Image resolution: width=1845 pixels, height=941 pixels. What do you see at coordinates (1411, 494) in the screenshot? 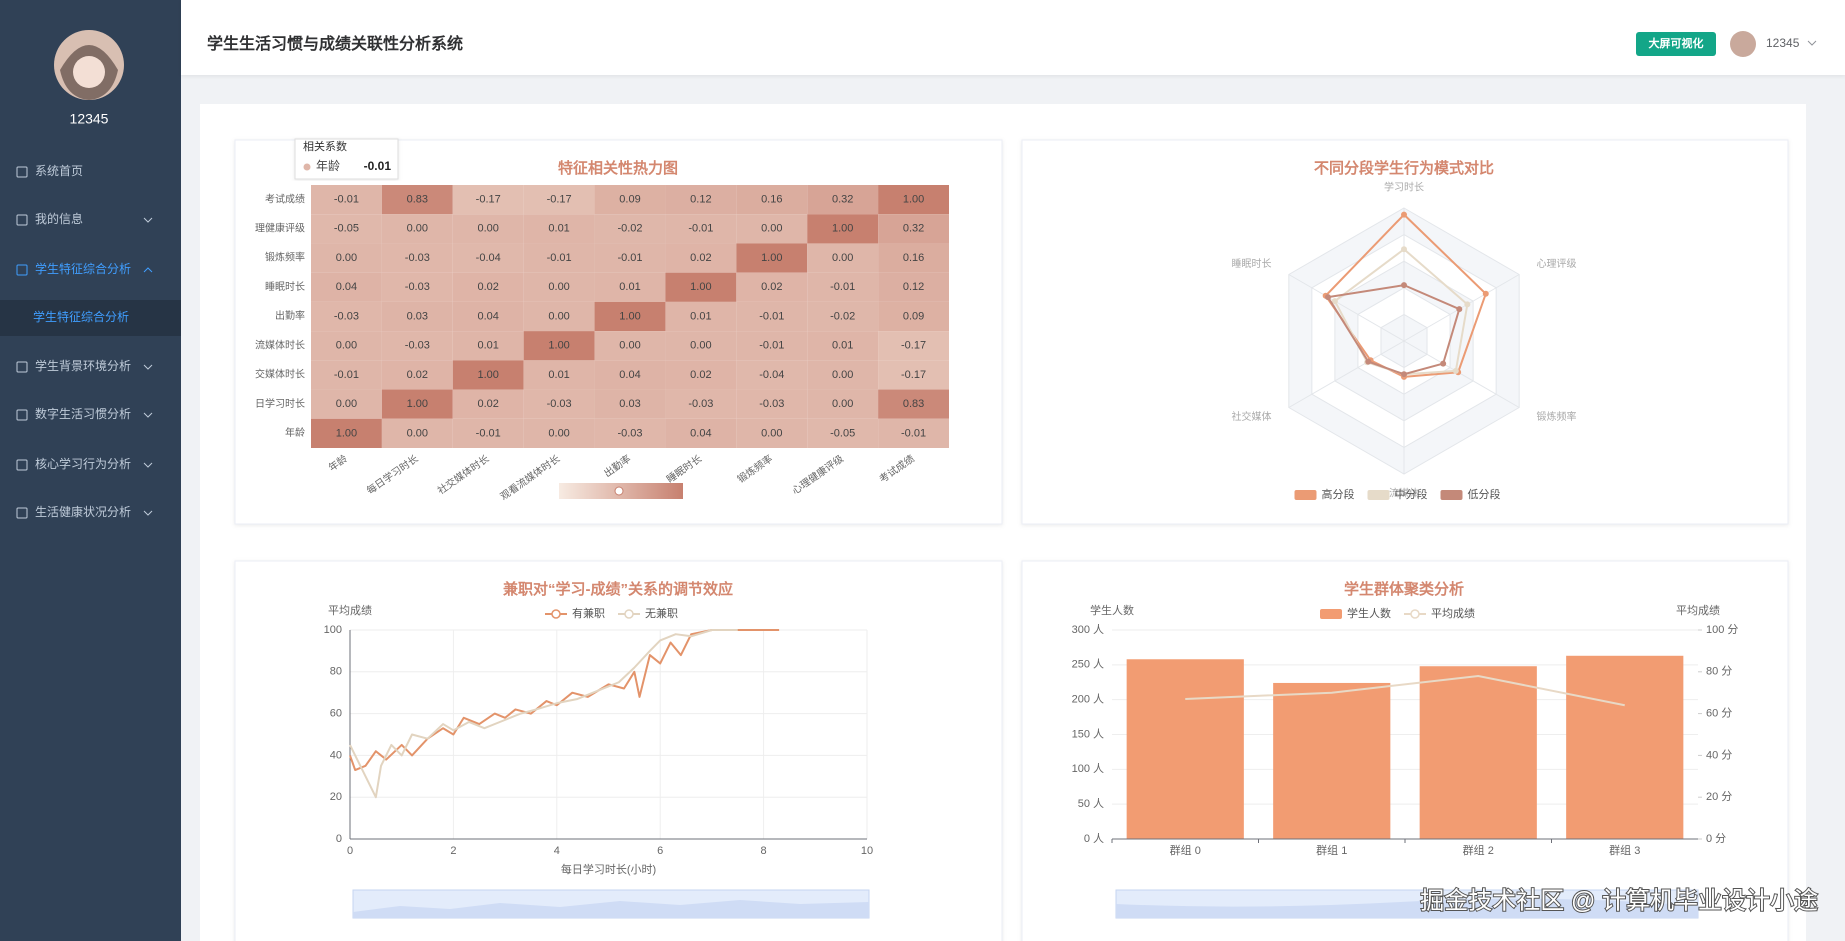
I see `legend-label: 中分段` at bounding box center [1411, 494].